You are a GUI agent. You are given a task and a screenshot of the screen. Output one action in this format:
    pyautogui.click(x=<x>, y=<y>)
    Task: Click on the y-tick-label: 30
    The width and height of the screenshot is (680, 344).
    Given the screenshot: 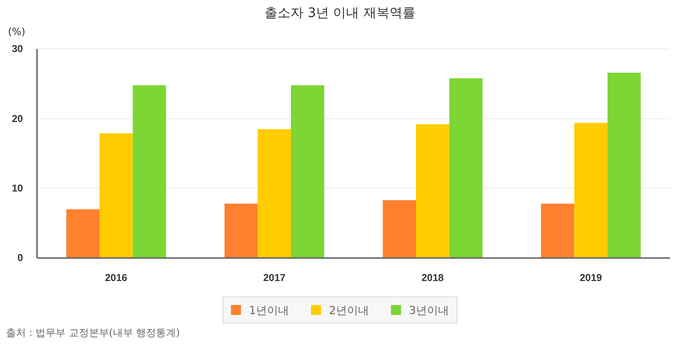 What is the action you would take?
    pyautogui.click(x=18, y=50)
    